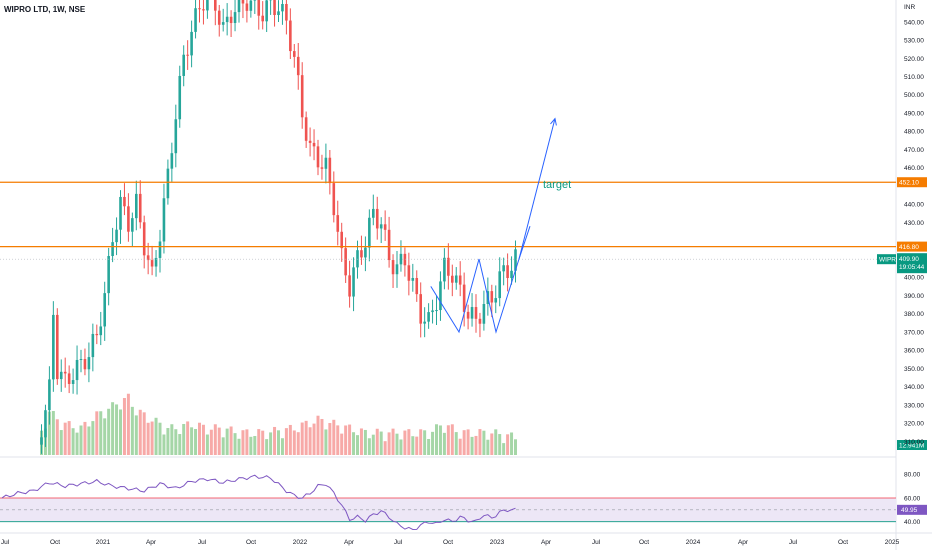  Describe the element at coordinates (892, 542) in the screenshot. I see `time-tick-label: 2025` at that location.